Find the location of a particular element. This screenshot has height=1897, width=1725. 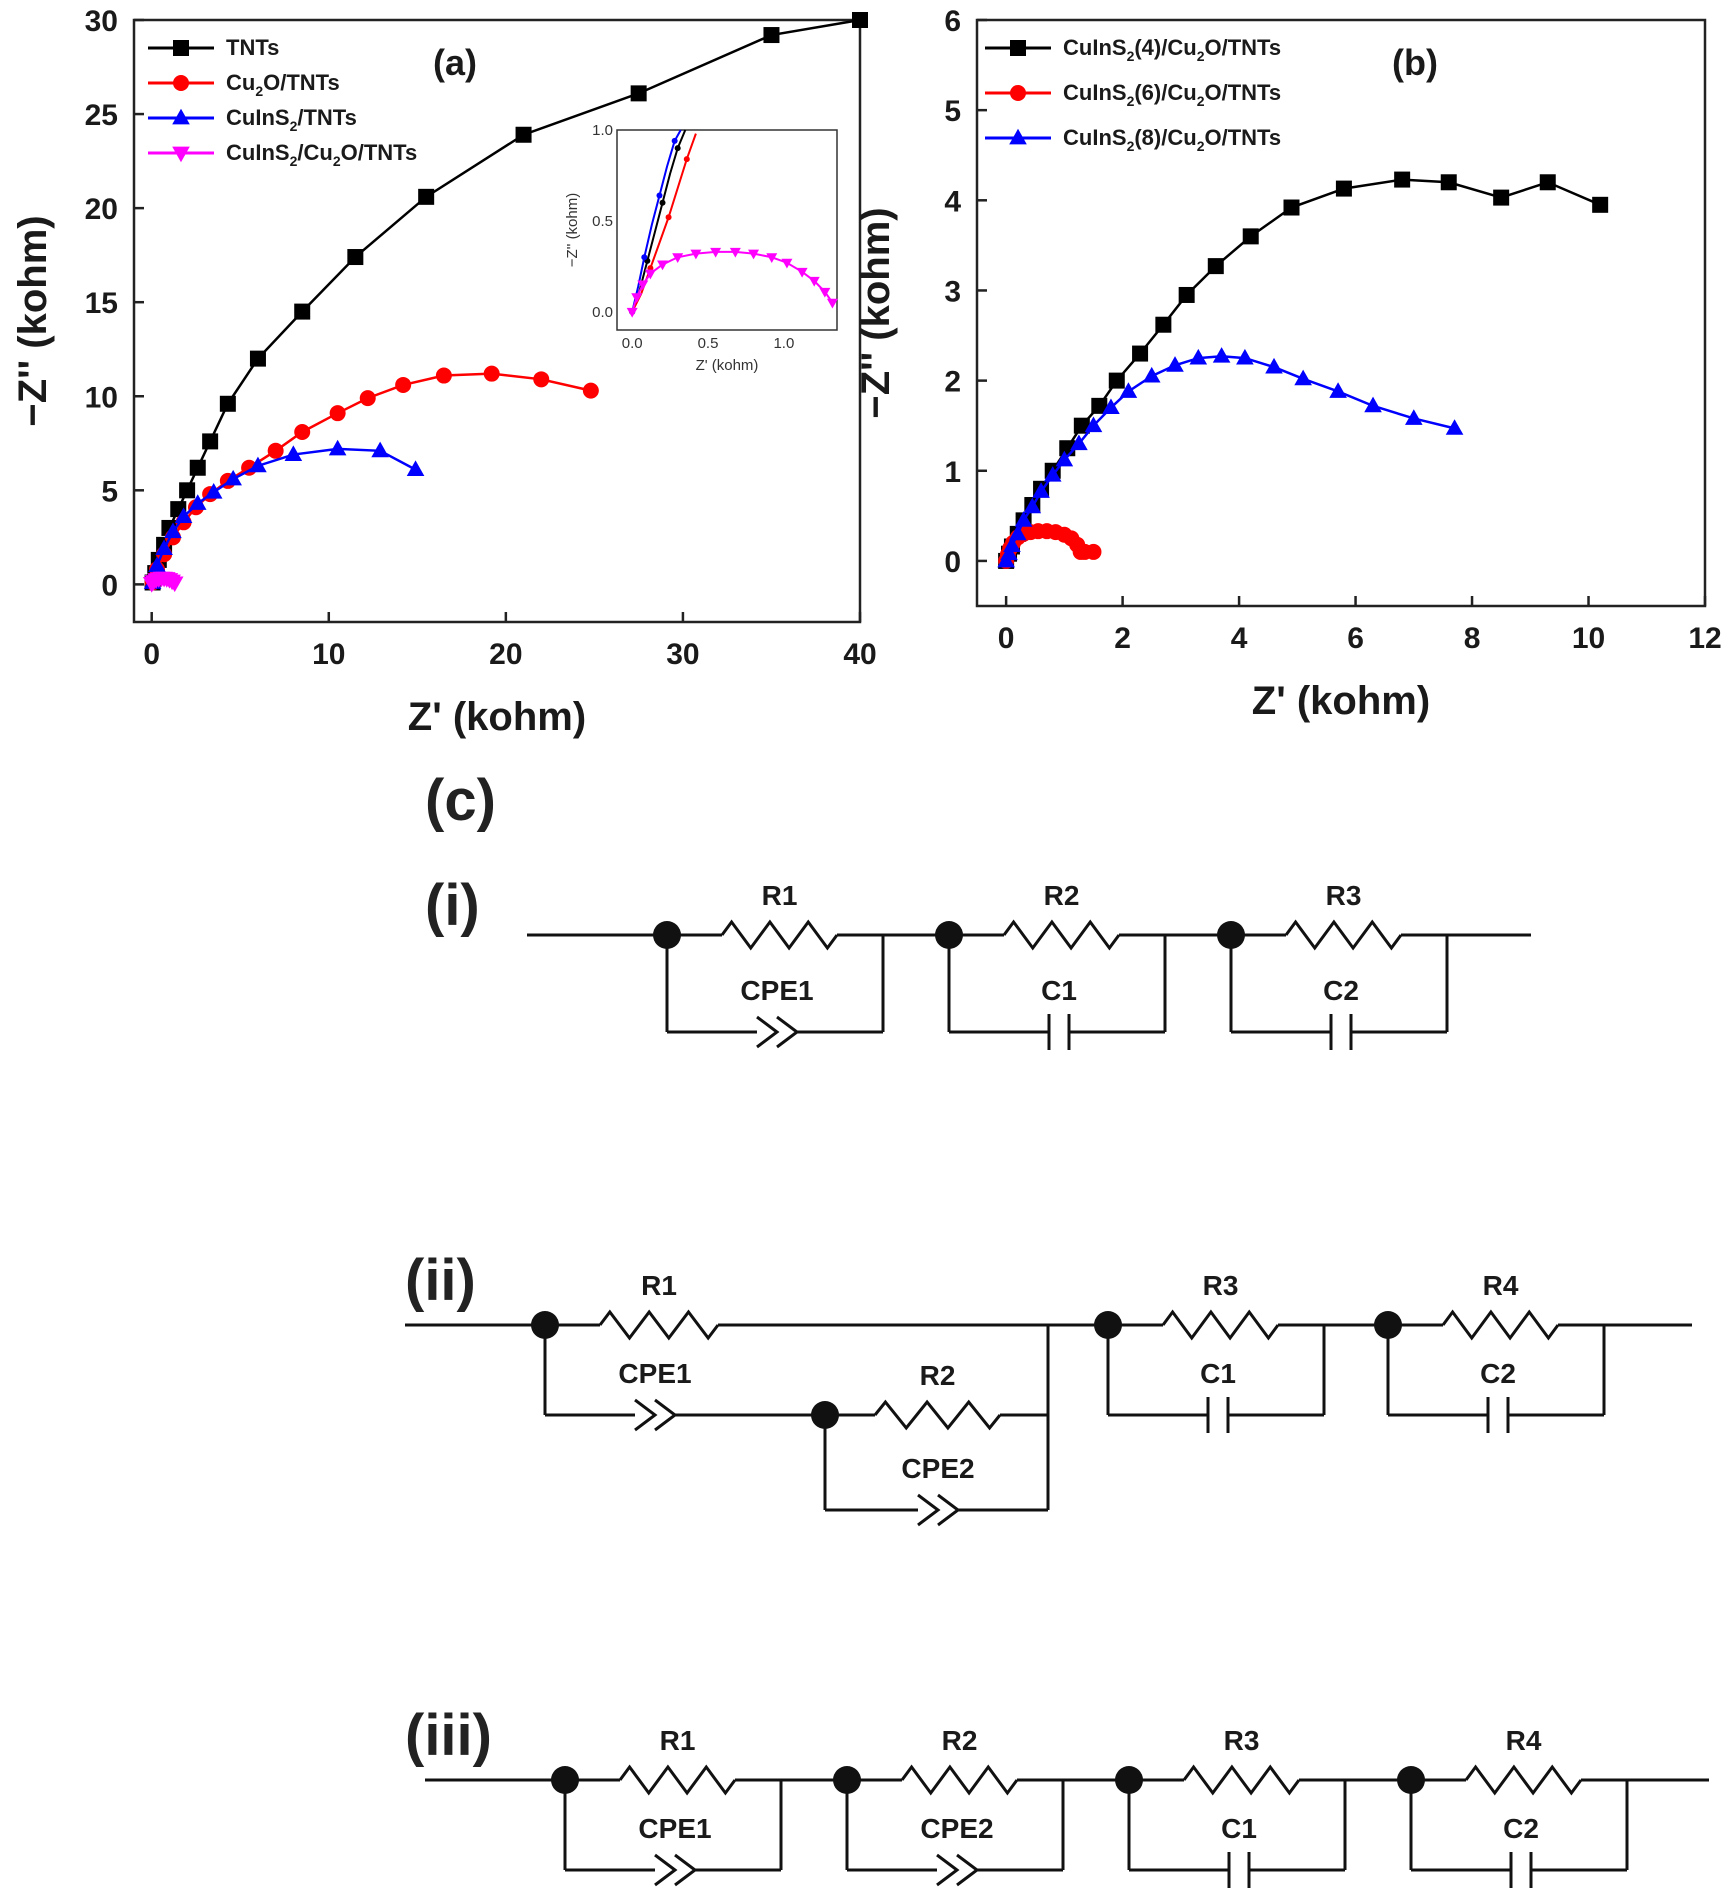

section-1-resistor-label: R2 is located at coordinates (960, 1740).